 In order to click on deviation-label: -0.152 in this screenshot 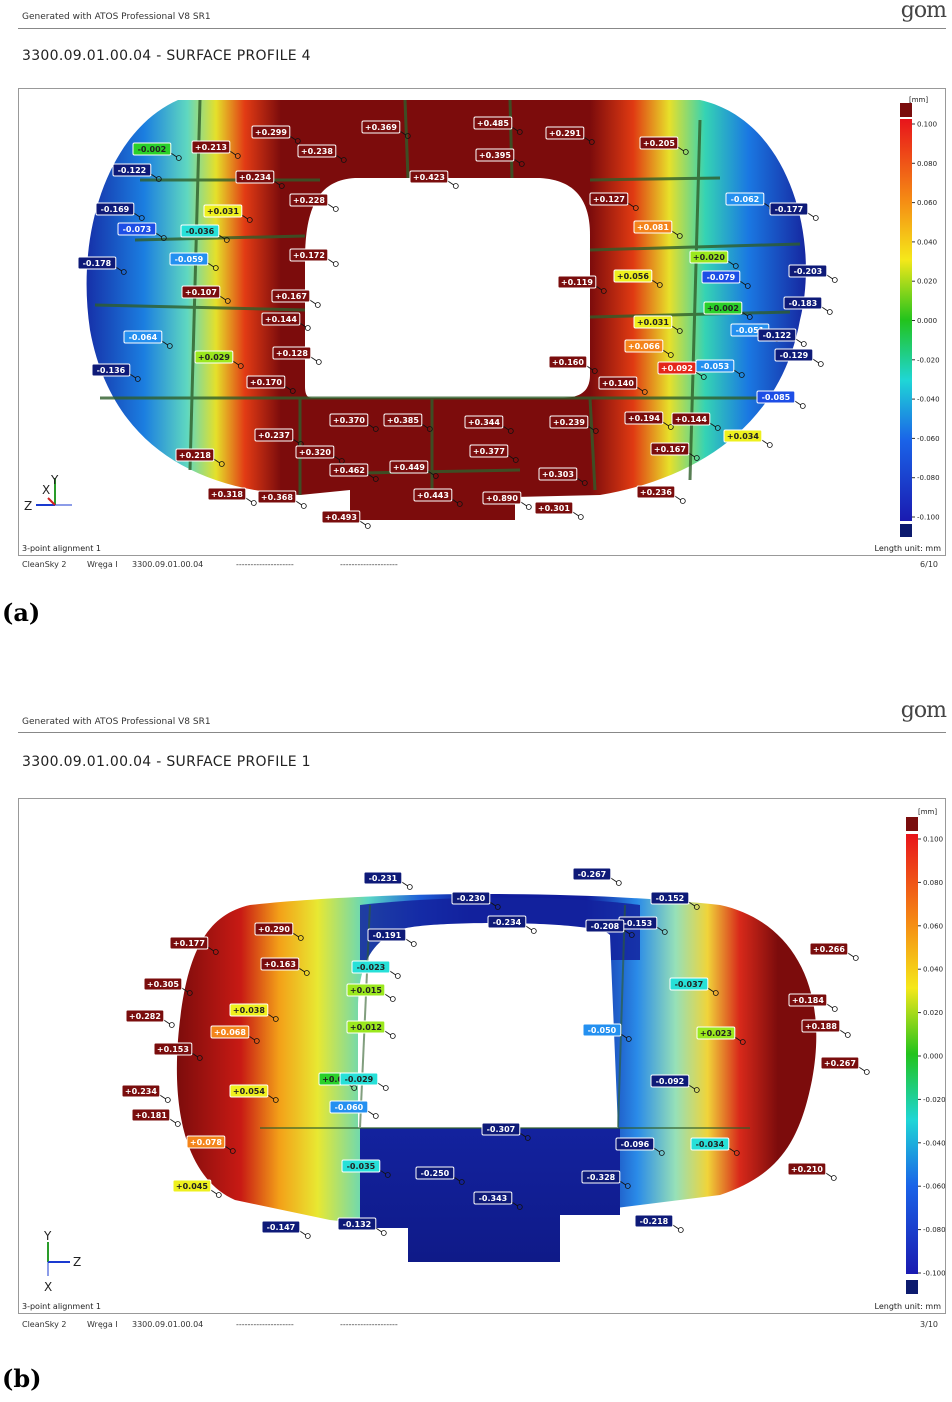, I will do `click(675, 900)`.